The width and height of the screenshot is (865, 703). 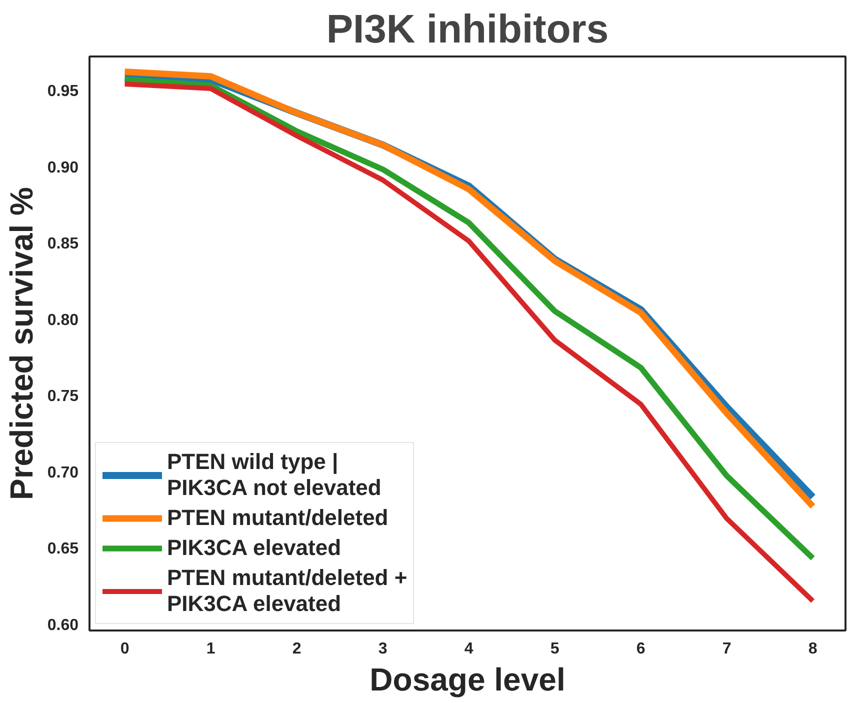 I want to click on x-tick-label: 7, so click(x=727, y=649).